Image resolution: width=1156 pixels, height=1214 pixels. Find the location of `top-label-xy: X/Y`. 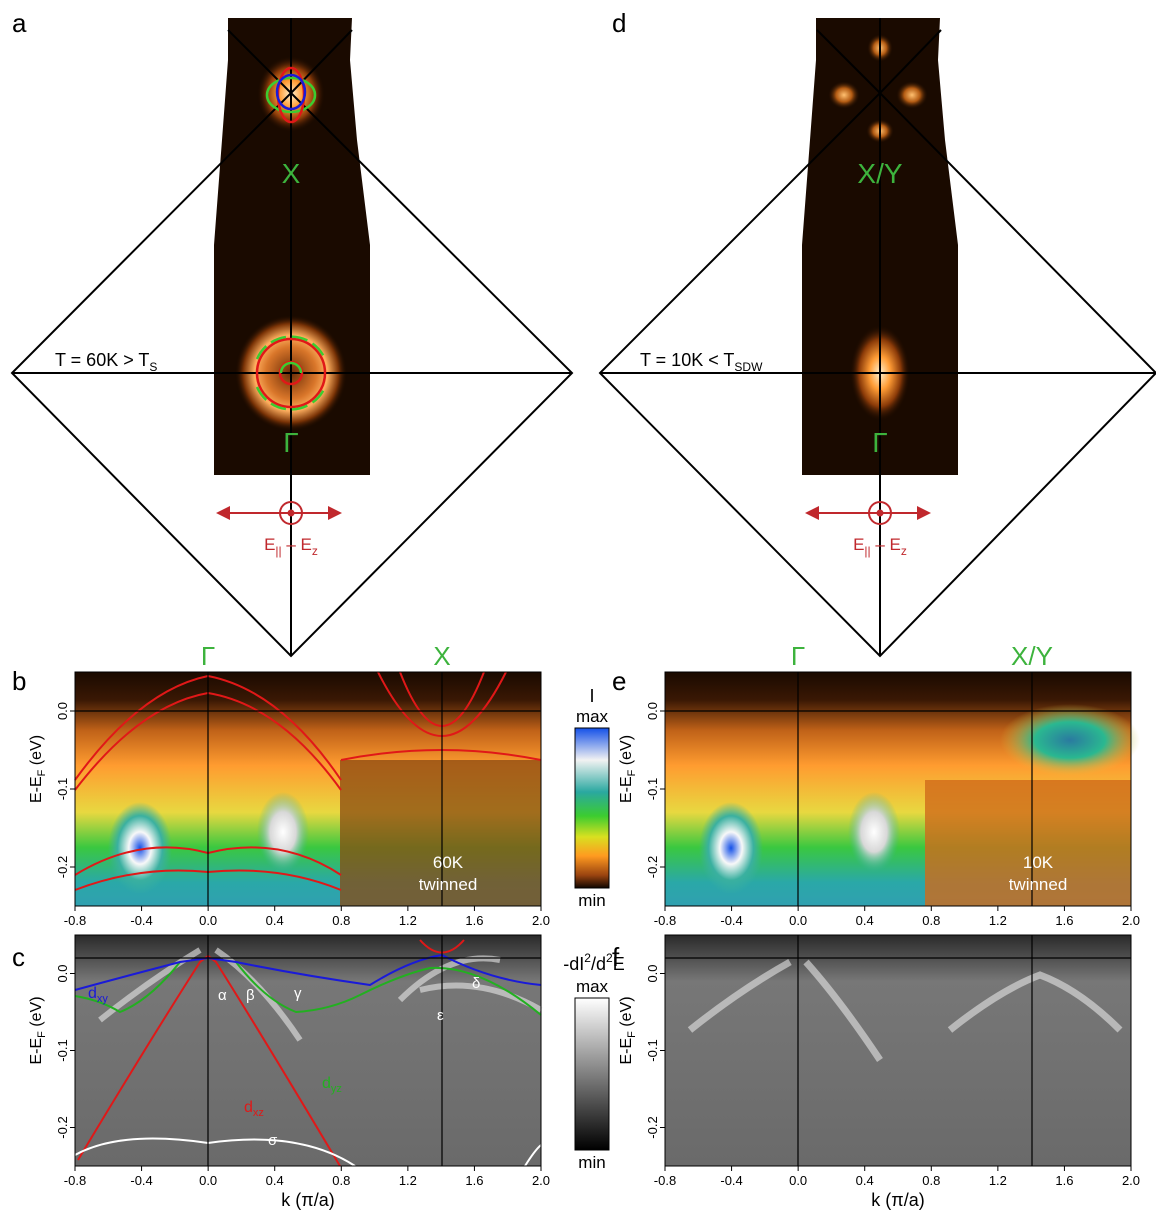

top-label-xy: X/Y is located at coordinates (1032, 656).